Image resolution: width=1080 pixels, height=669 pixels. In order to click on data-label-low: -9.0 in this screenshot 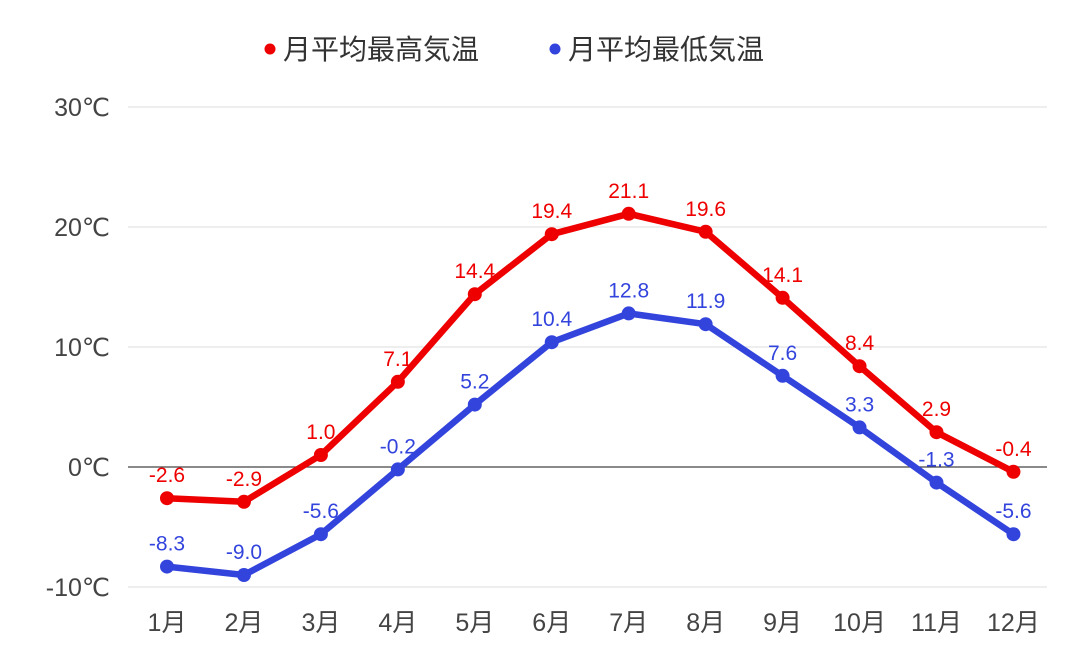, I will do `click(244, 552)`.